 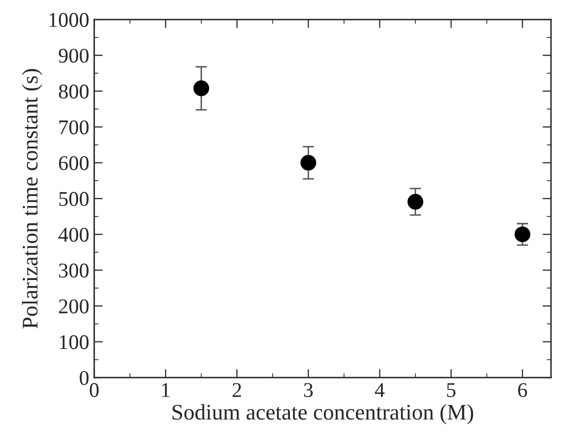 What do you see at coordinates (73, 91) in the screenshot?
I see `y-tick-label: 800` at bounding box center [73, 91].